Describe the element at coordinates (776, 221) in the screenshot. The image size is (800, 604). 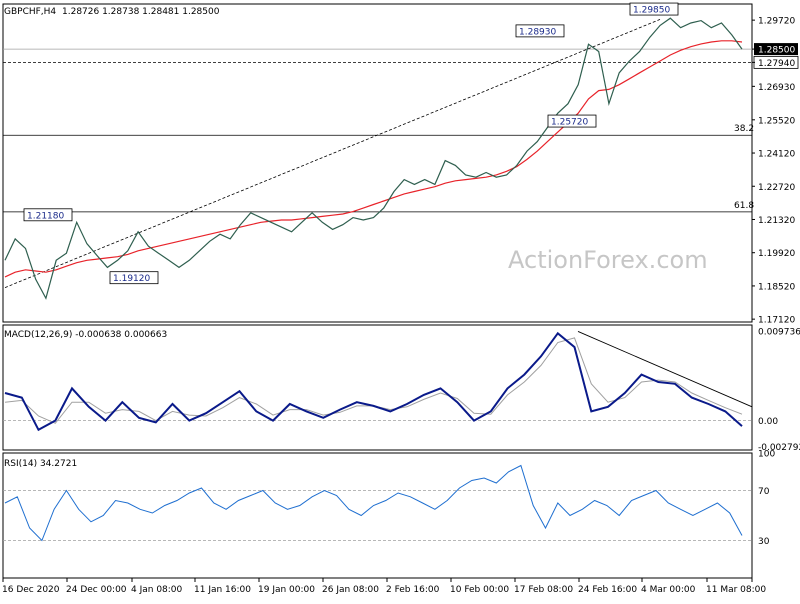
I see `price-tick-label-7: 1.21320` at that location.